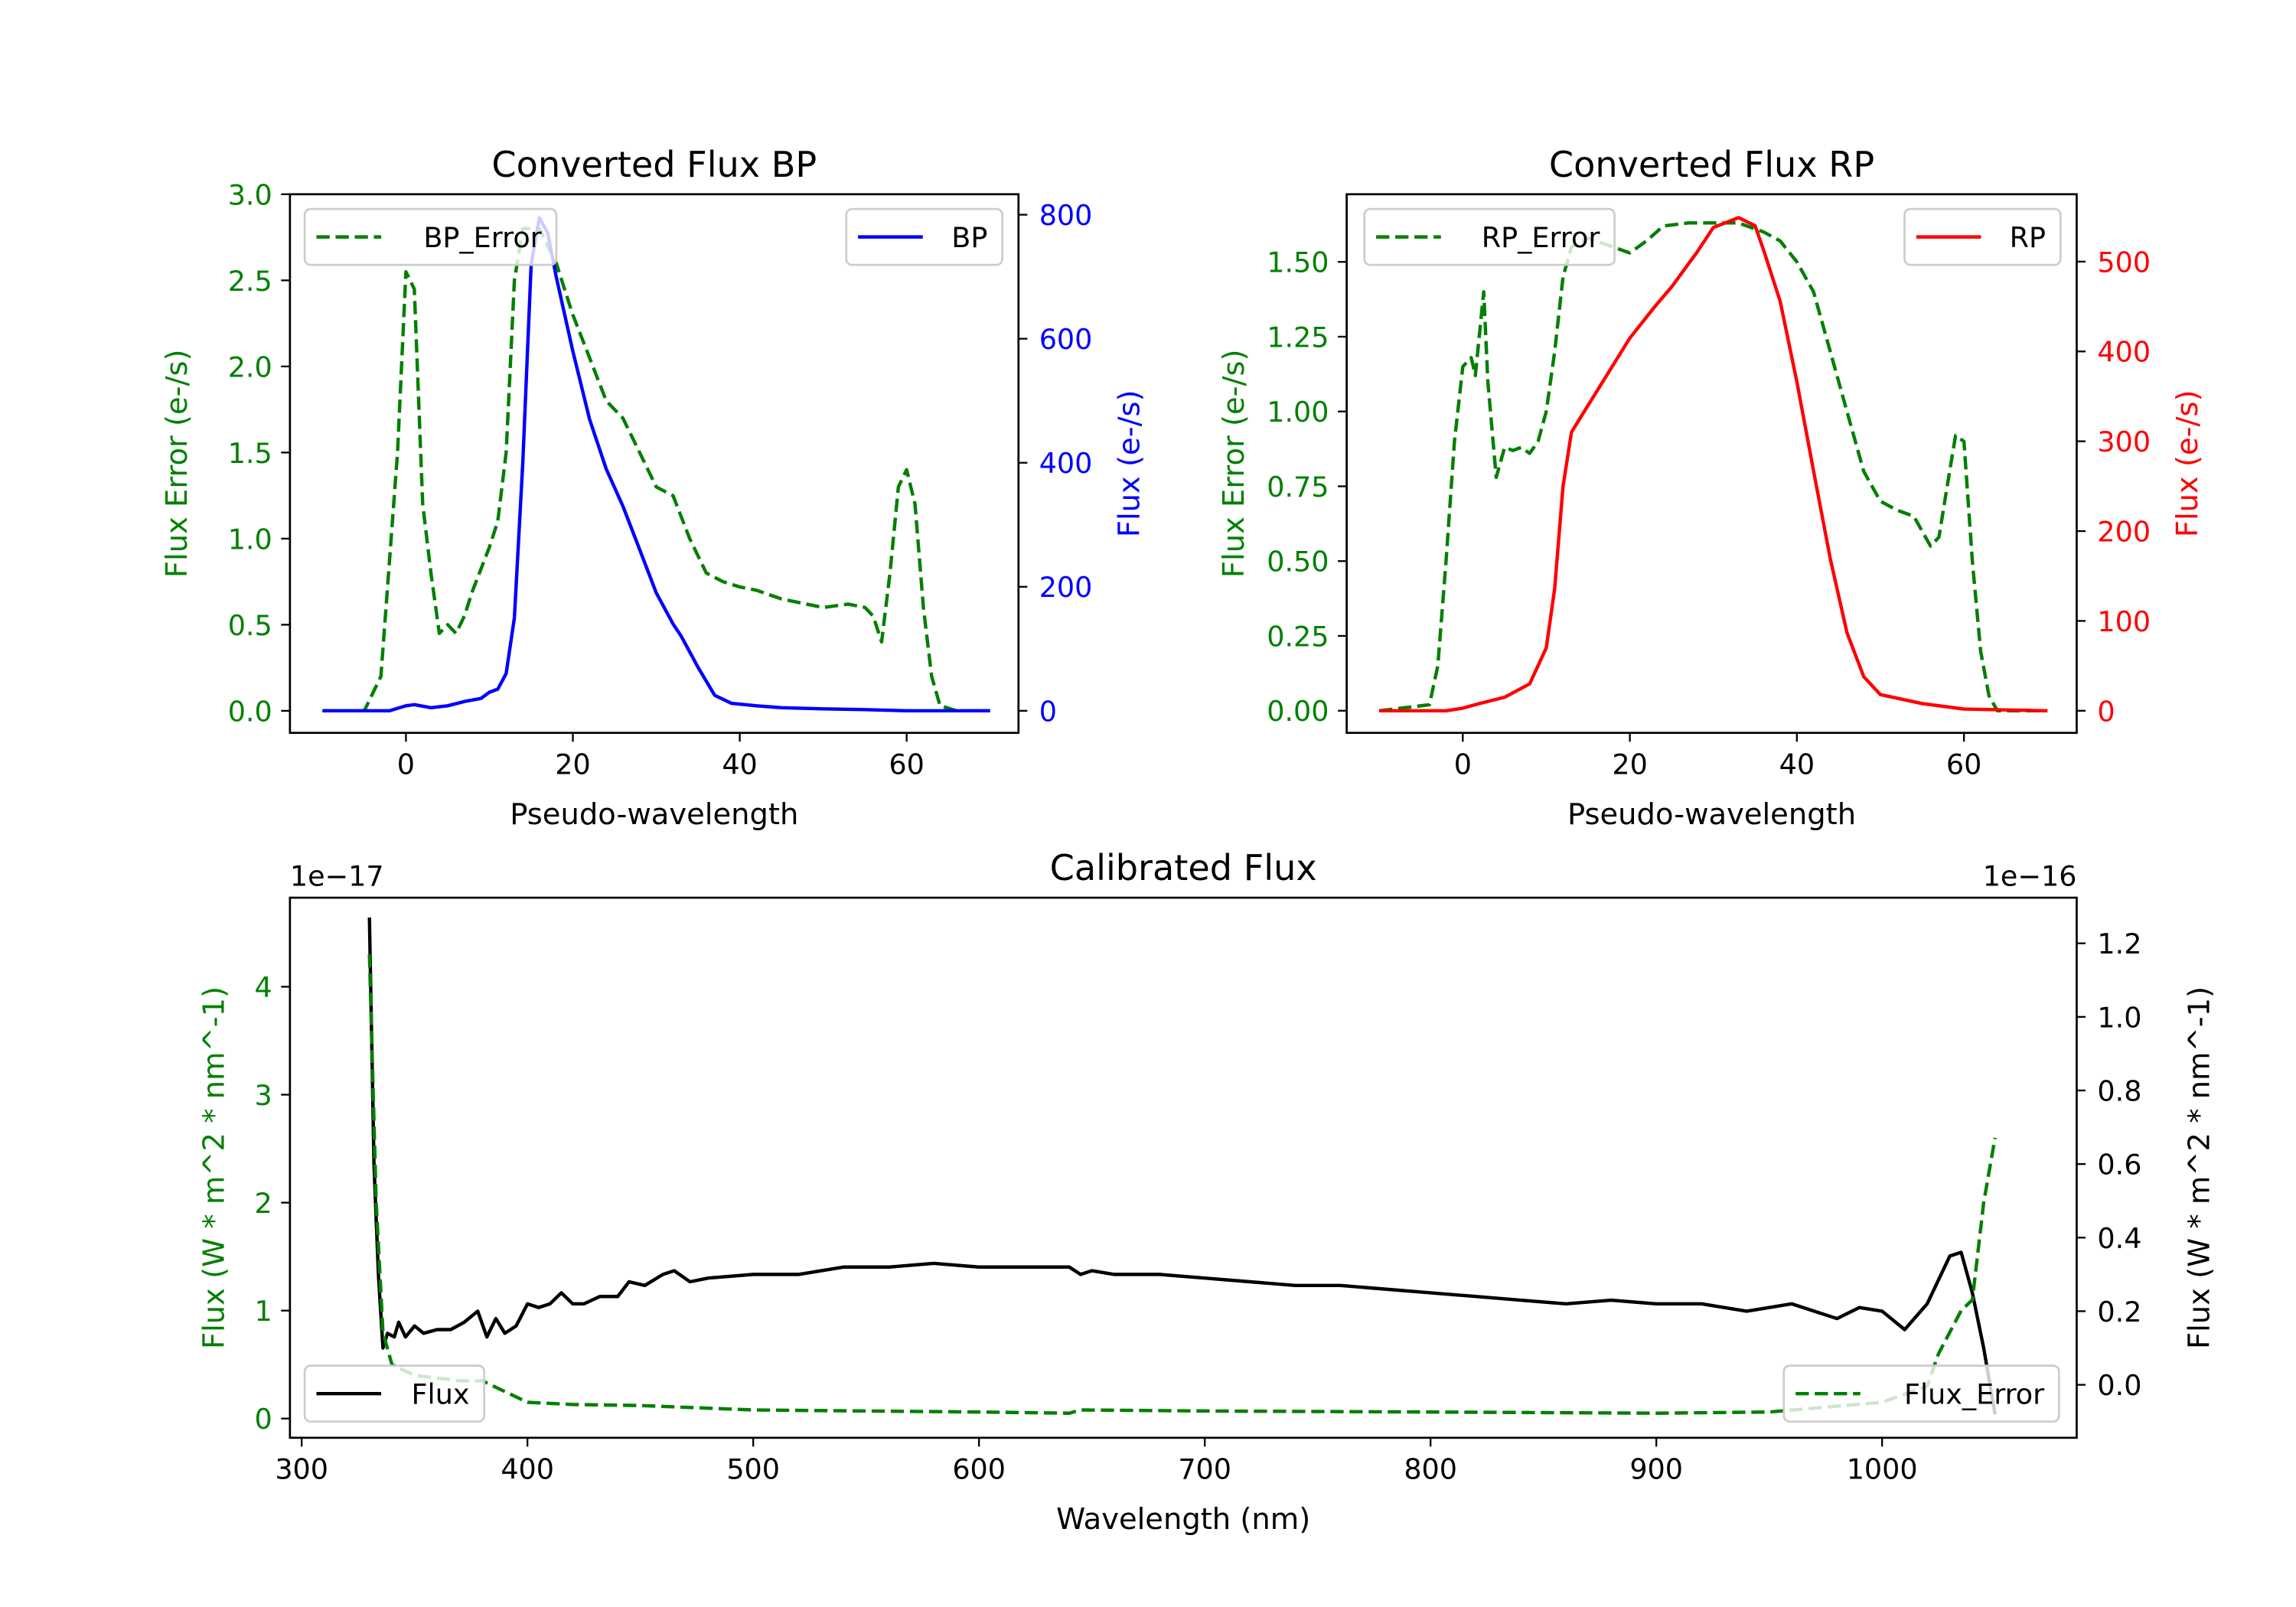 The width and height of the screenshot is (2296, 1607). Describe the element at coordinates (527, 1470) in the screenshot. I see `x-tick-label: 400` at that location.